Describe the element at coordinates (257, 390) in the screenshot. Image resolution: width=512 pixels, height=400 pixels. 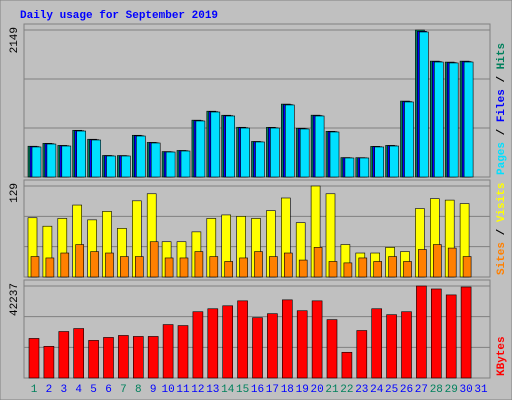
I see `x-tick-label: 16` at that location.